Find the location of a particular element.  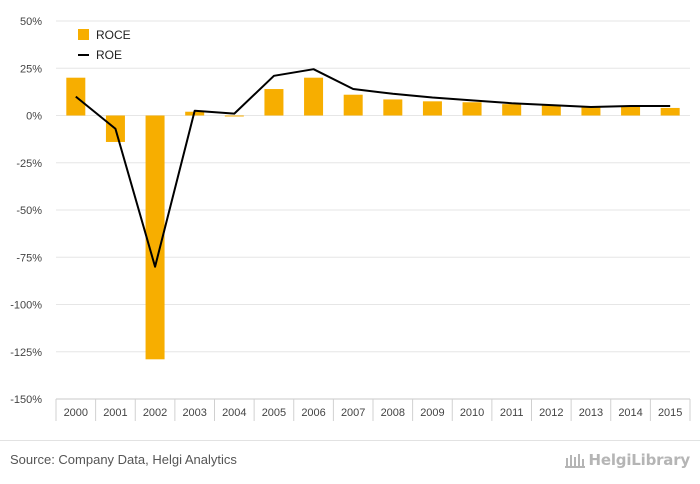

x-tick-label: 2006 is located at coordinates (313, 413).